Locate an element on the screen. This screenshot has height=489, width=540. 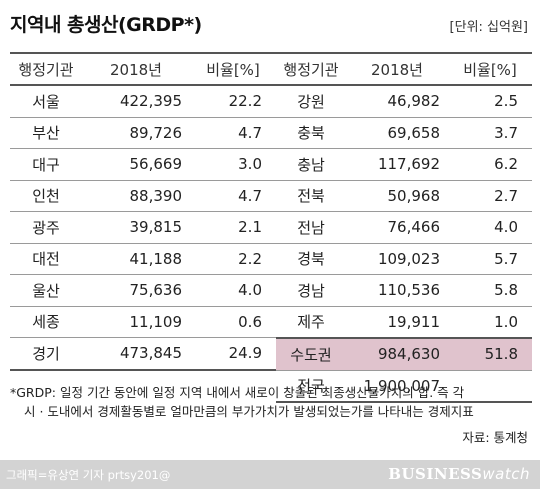
grdp-value: 76,466 is located at coordinates (397, 227).